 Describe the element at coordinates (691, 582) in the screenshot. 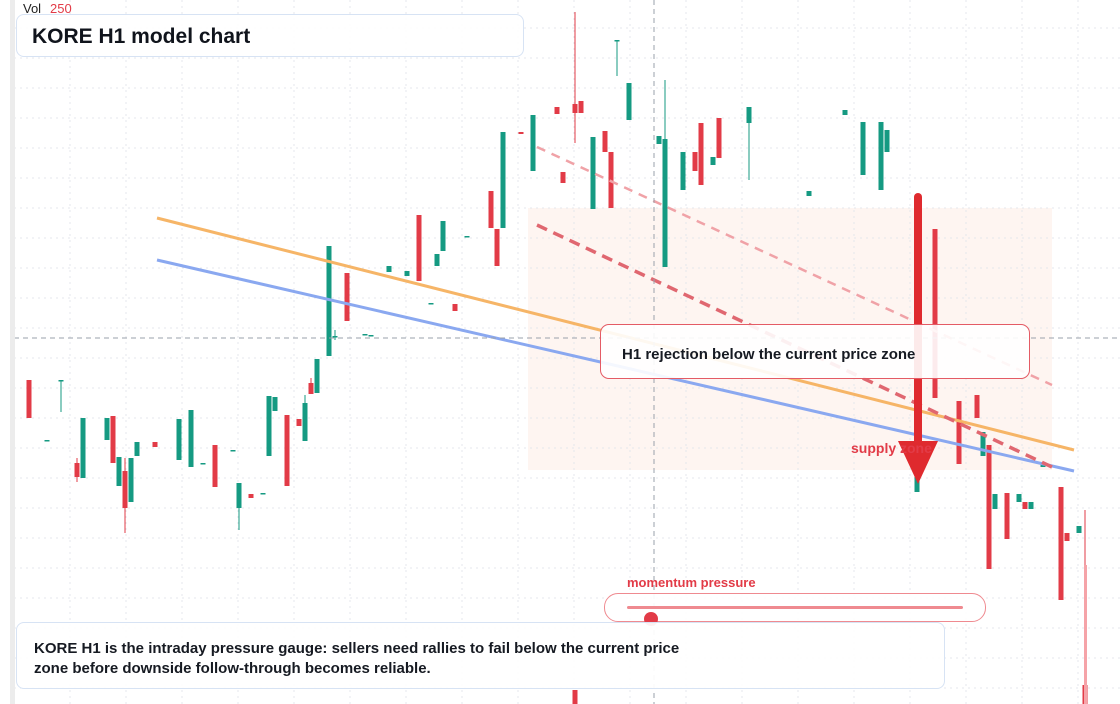

I see `momentum-label: momentum pressure` at that location.